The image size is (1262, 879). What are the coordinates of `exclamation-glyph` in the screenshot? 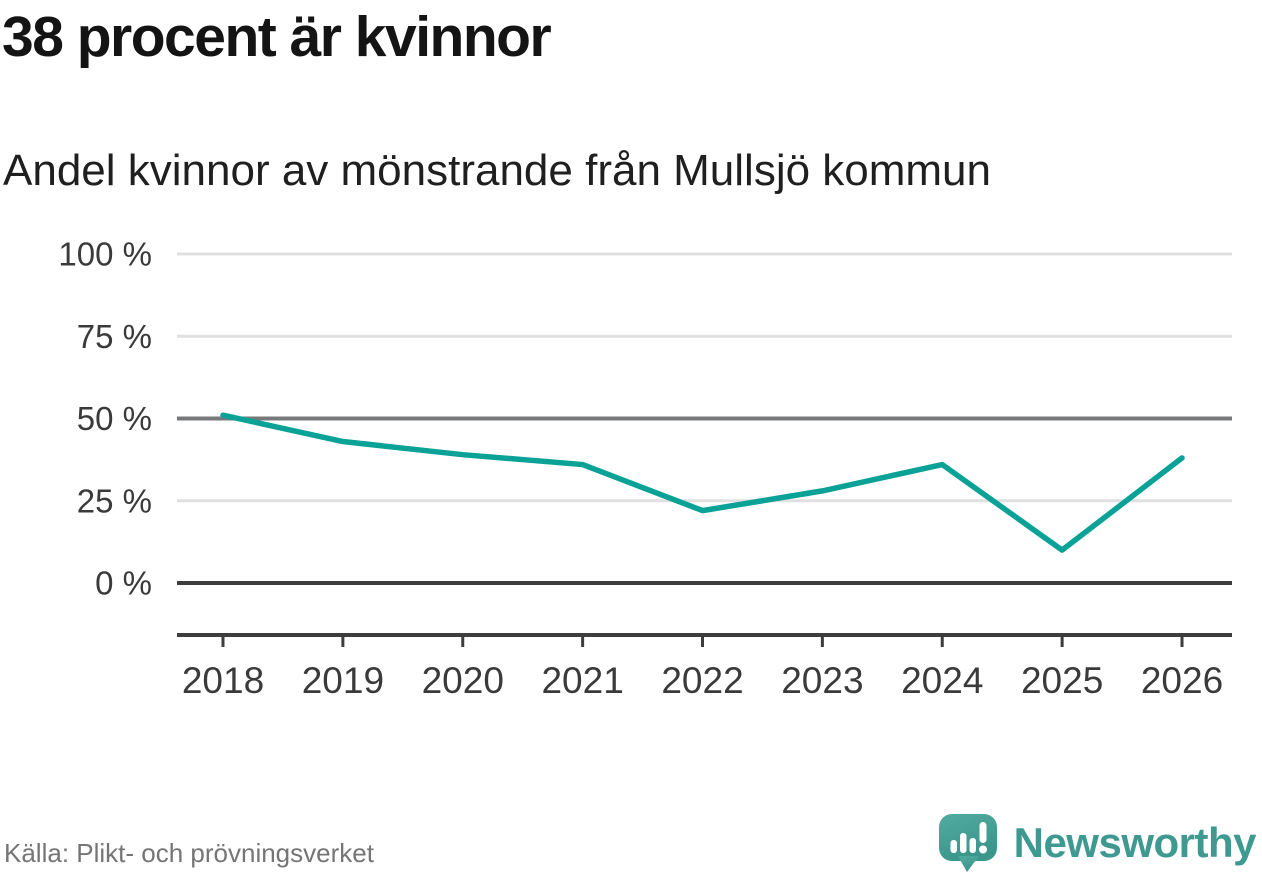 It's located at (982, 838).